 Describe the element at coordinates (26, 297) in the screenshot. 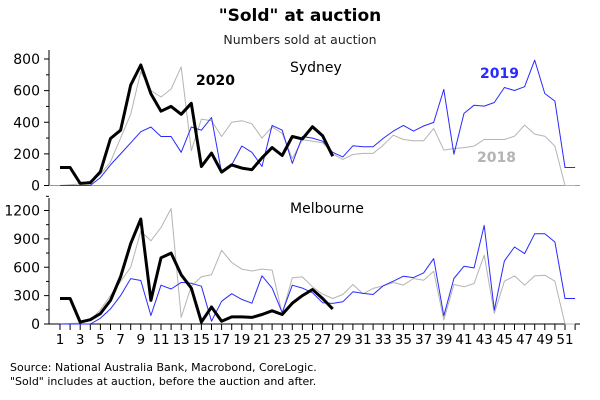

I see `melbourne-y-tick-label: 300` at that location.